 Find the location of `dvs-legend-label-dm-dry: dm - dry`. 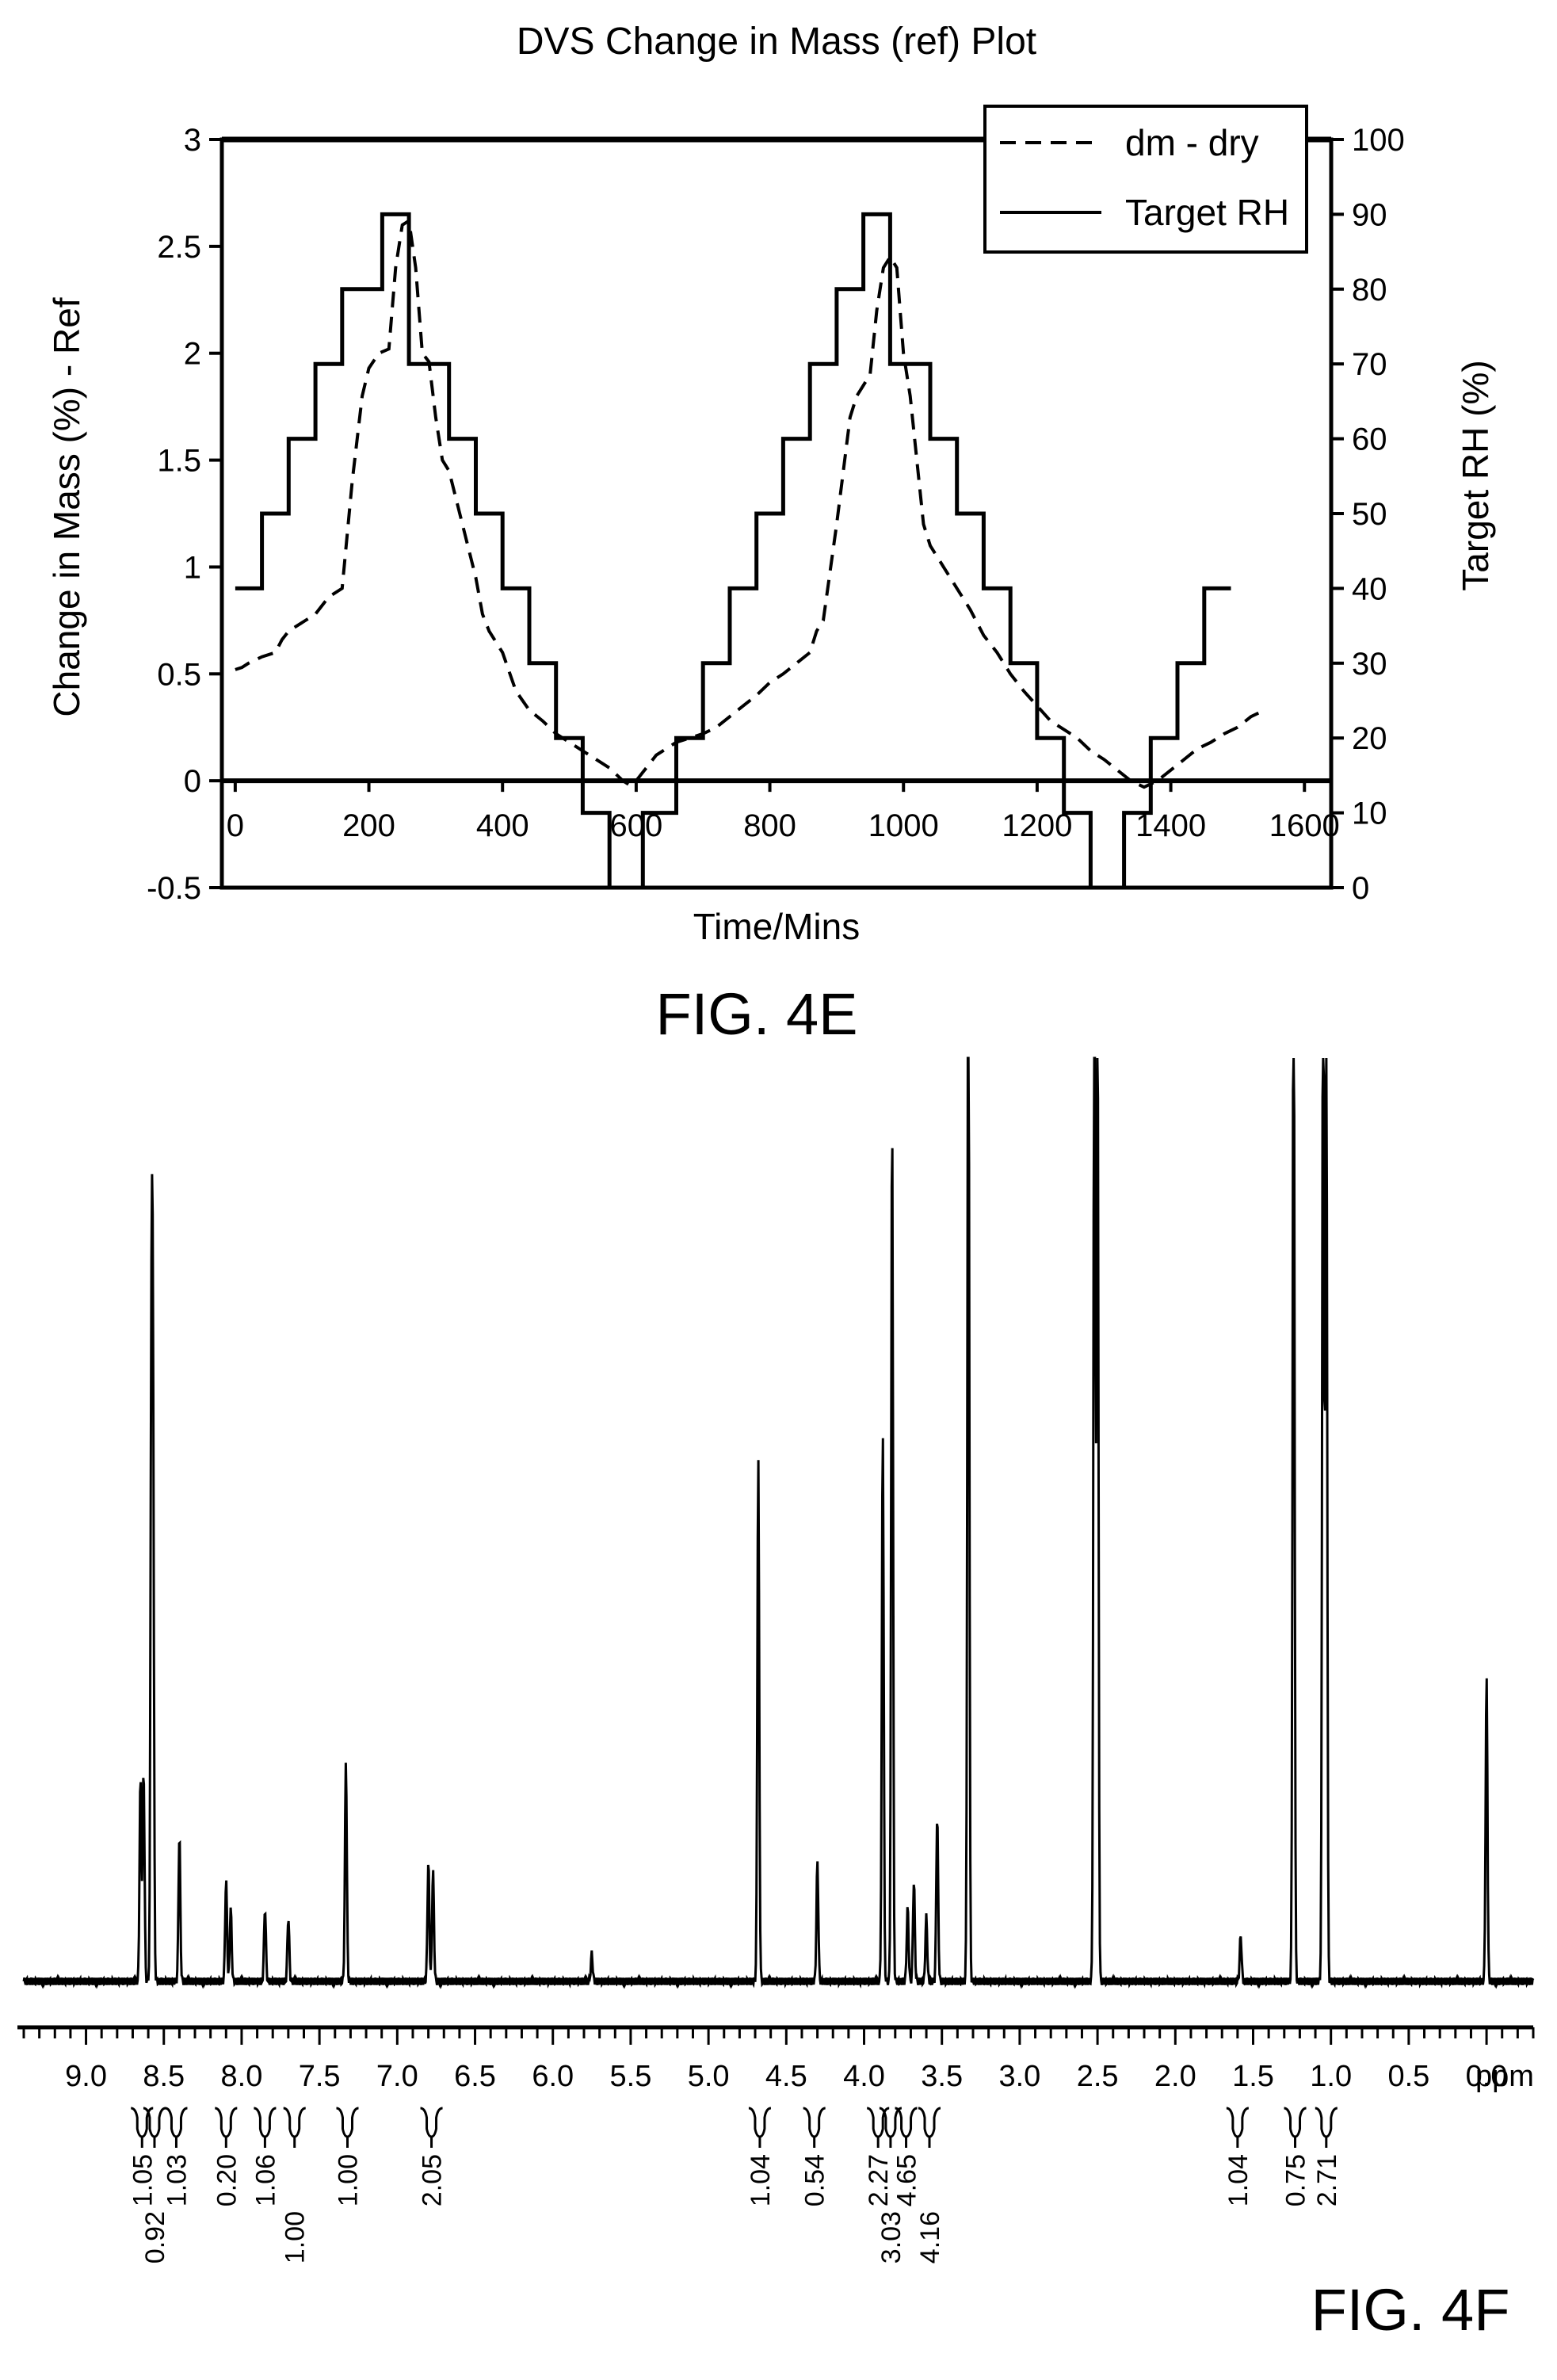

dvs-legend-label-dm-dry: dm - dry is located at coordinates (1192, 142).